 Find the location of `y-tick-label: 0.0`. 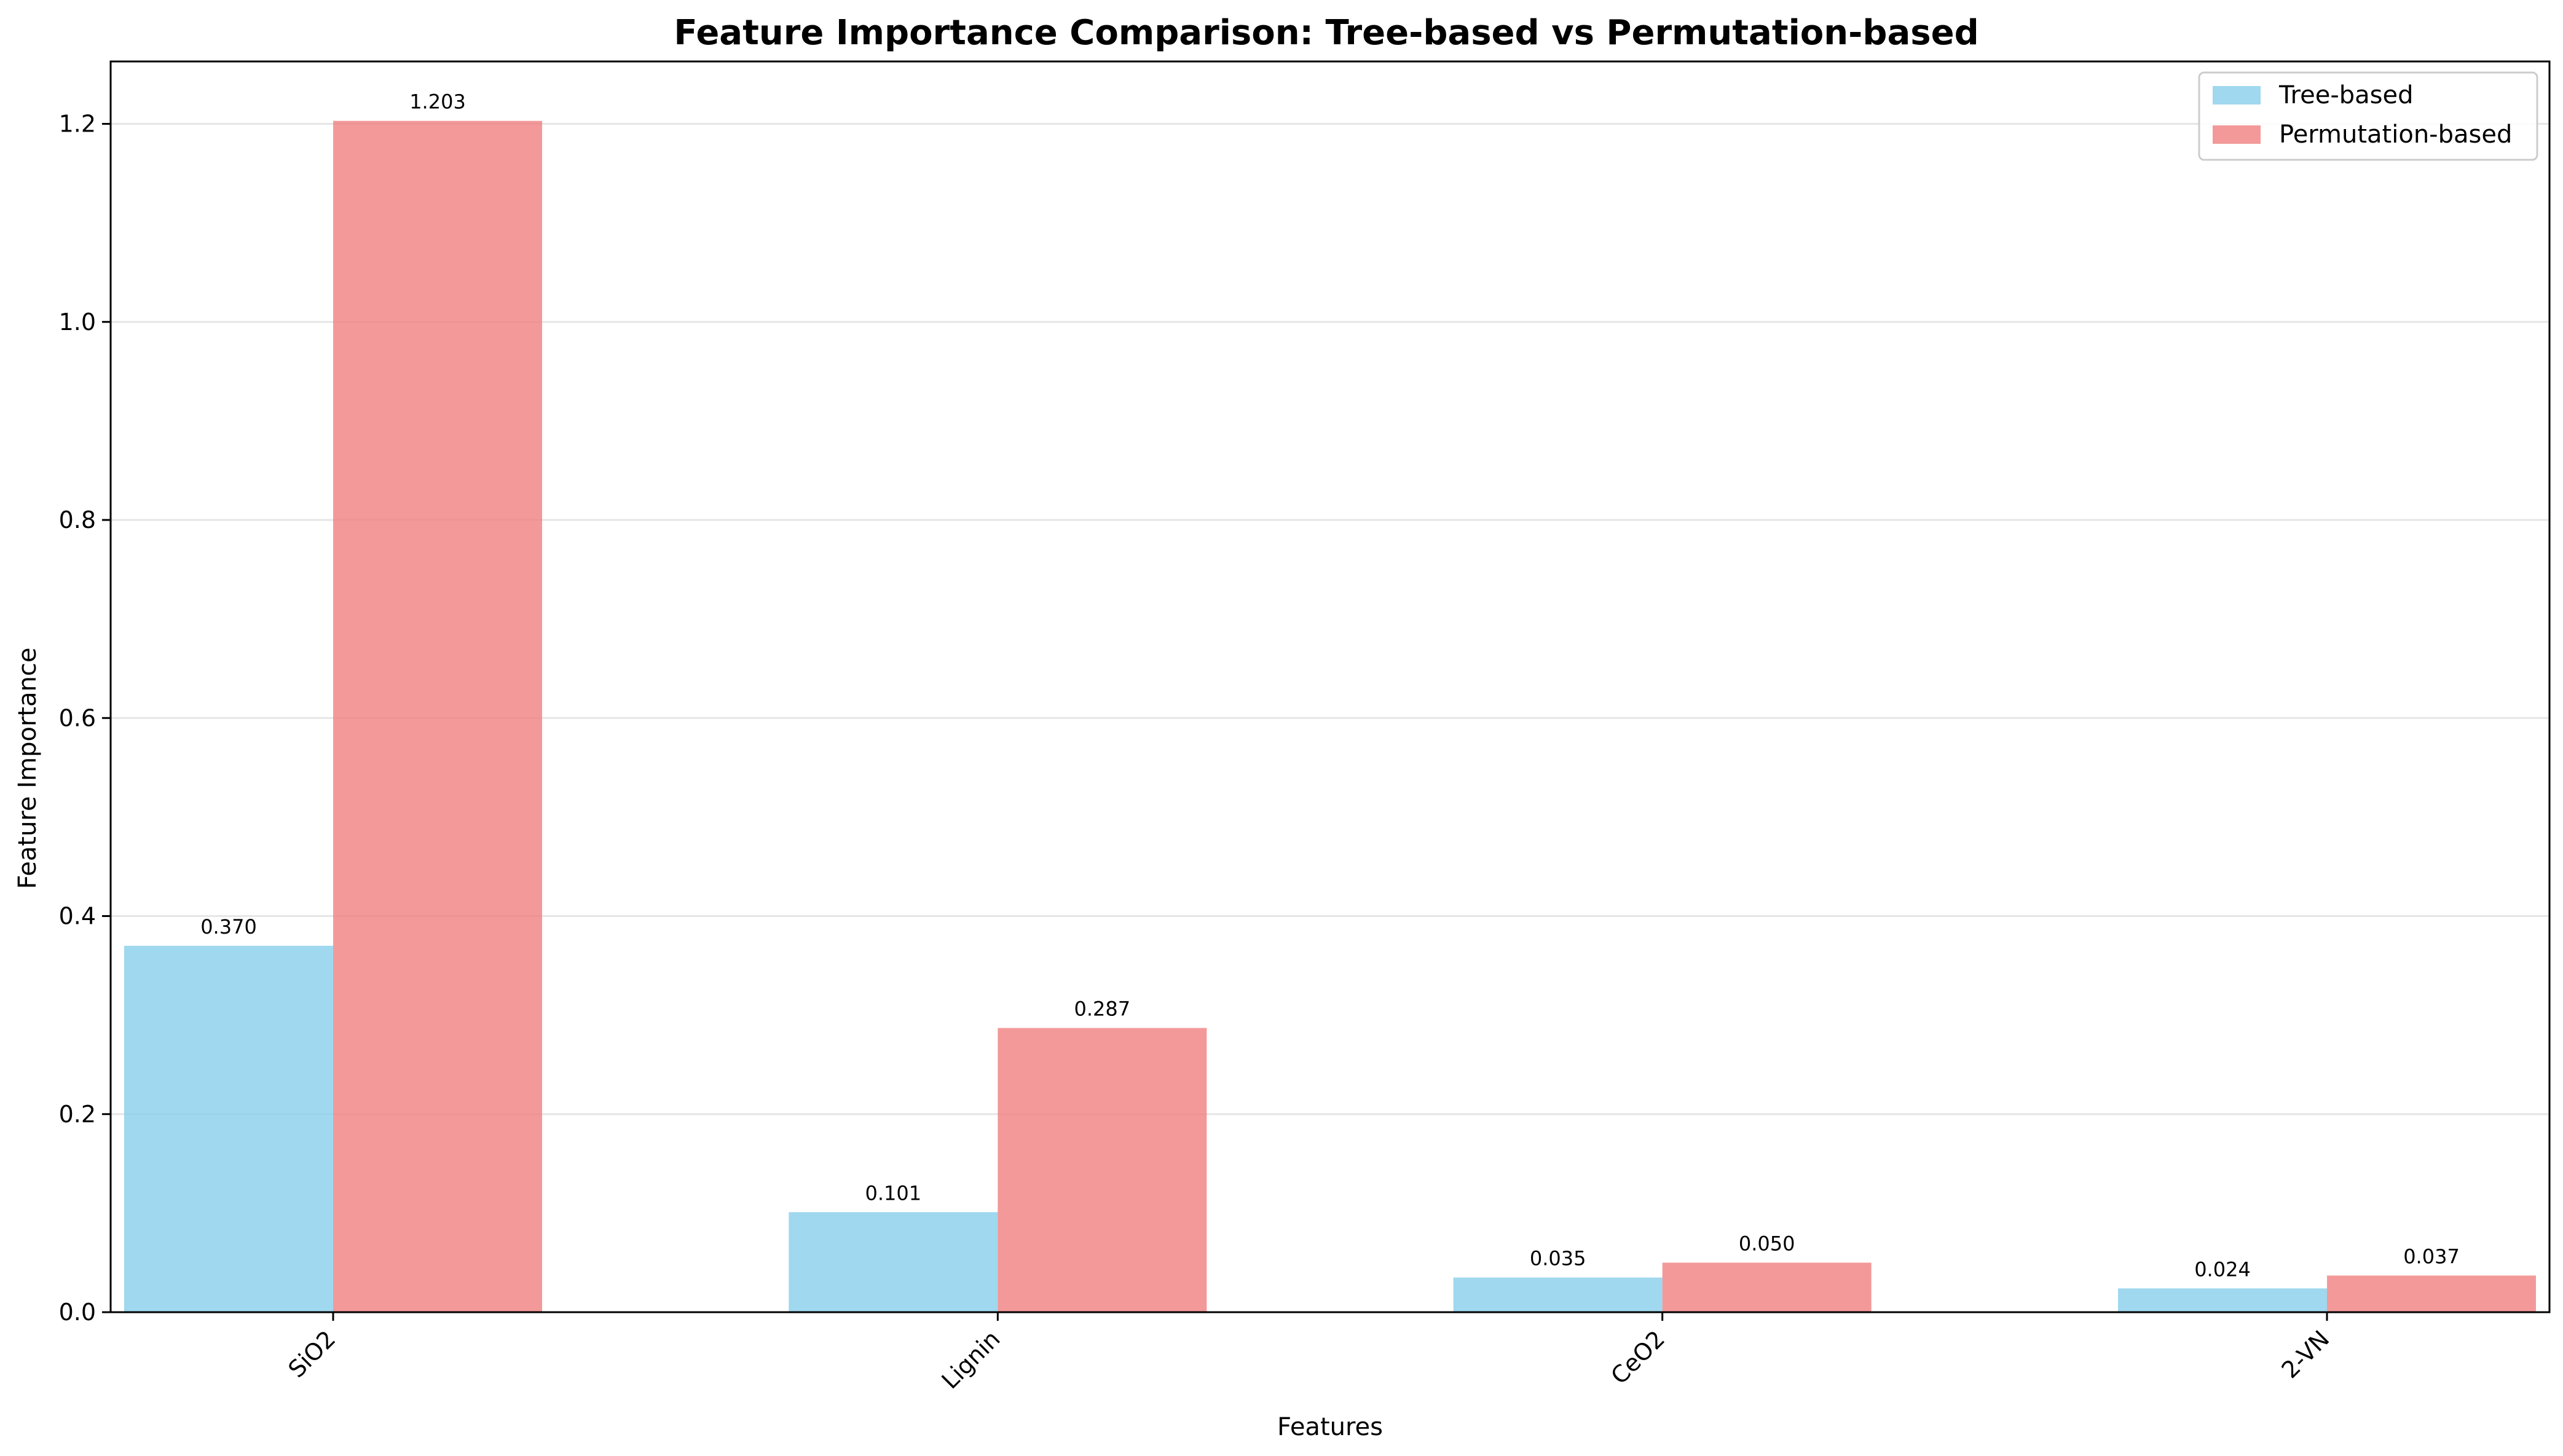

y-tick-label: 0.0 is located at coordinates (77, 1312).